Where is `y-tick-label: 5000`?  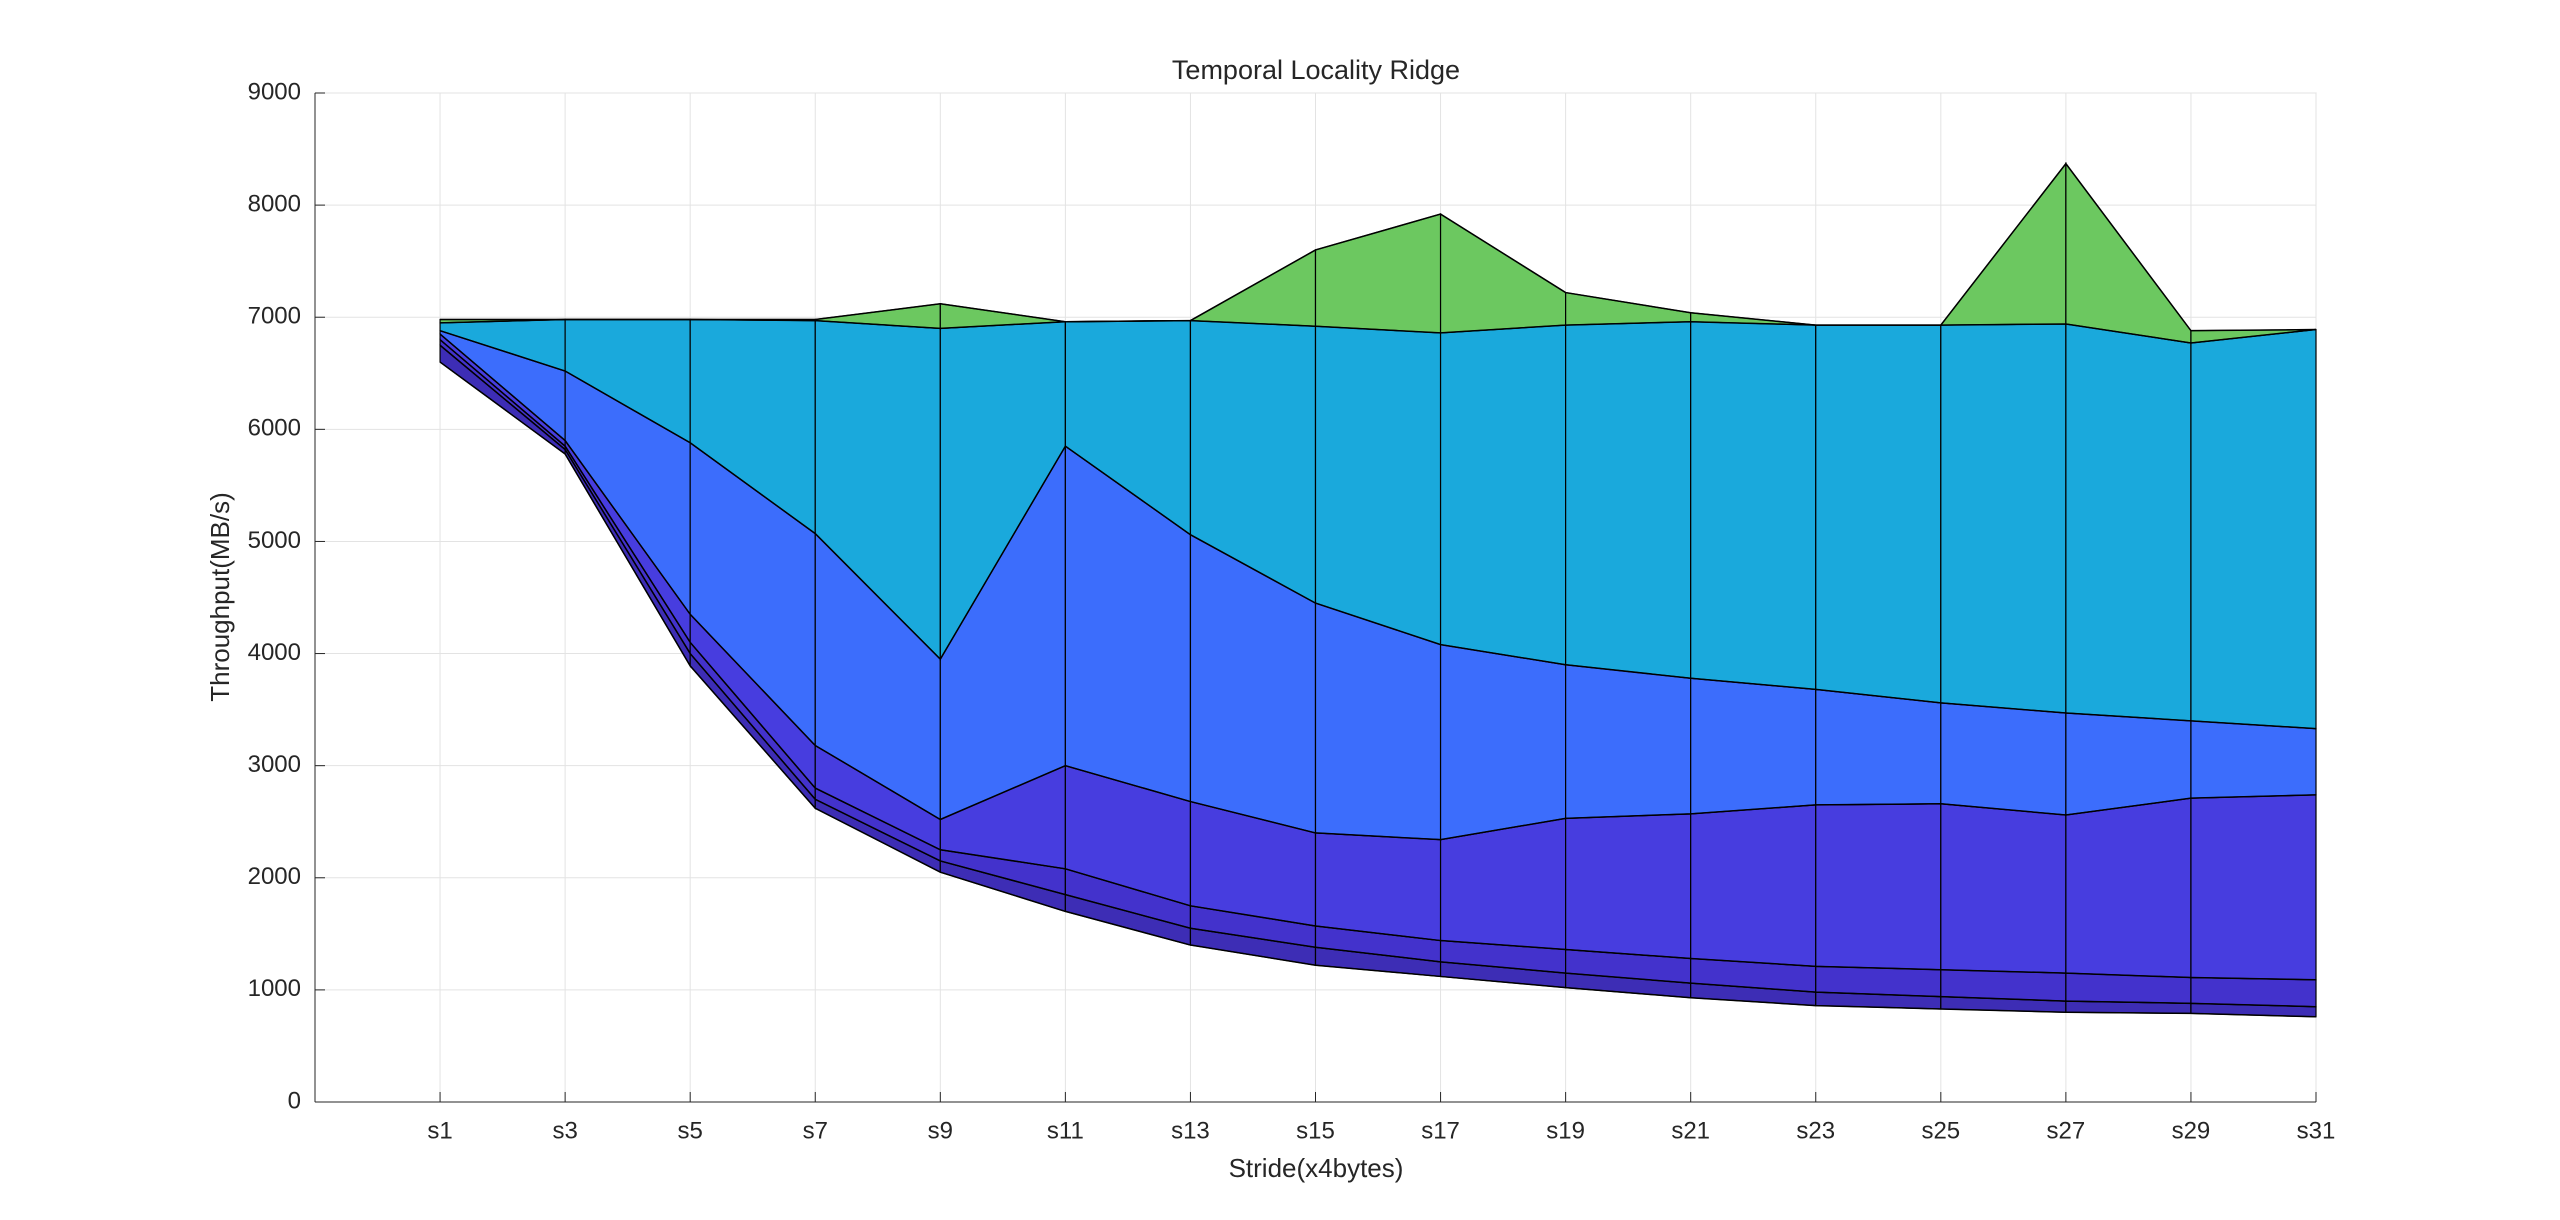
y-tick-label: 5000 is located at coordinates (274, 540).